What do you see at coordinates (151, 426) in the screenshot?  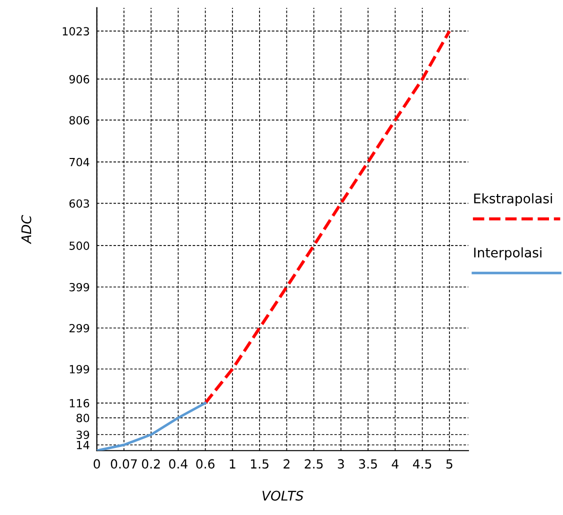 I see `line-series` at bounding box center [151, 426].